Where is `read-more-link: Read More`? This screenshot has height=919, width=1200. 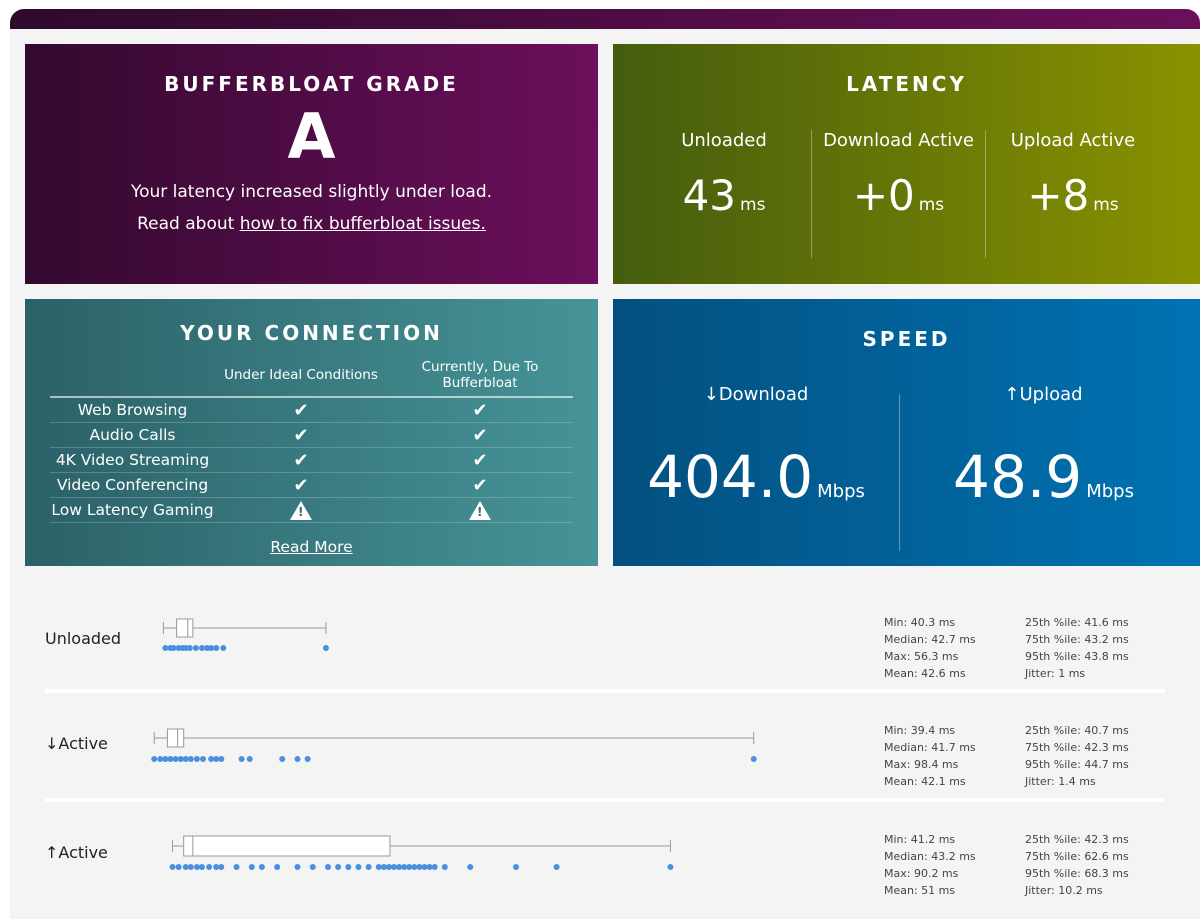
read-more-link: Read More is located at coordinates (311, 547).